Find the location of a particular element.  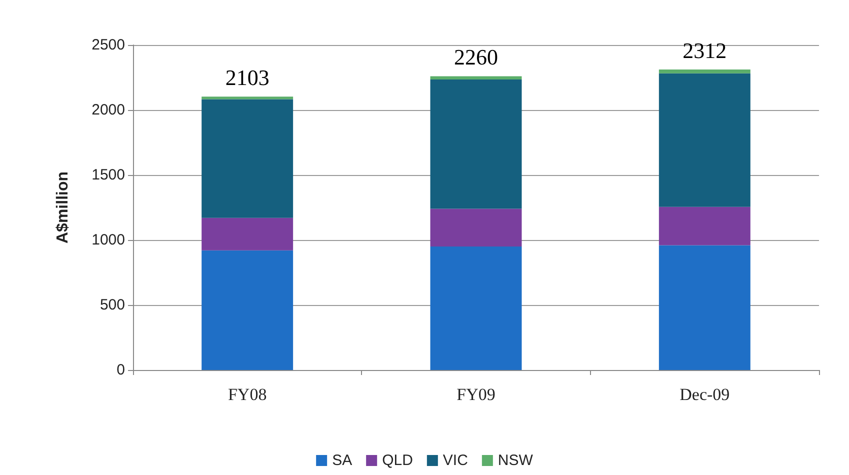

legend-label: QLD is located at coordinates (398, 460).